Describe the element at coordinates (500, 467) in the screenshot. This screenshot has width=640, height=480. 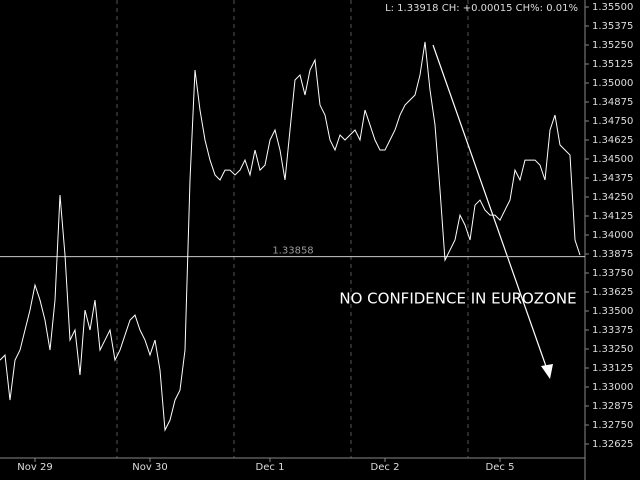
I see `x-tick-label: Dec 5` at that location.